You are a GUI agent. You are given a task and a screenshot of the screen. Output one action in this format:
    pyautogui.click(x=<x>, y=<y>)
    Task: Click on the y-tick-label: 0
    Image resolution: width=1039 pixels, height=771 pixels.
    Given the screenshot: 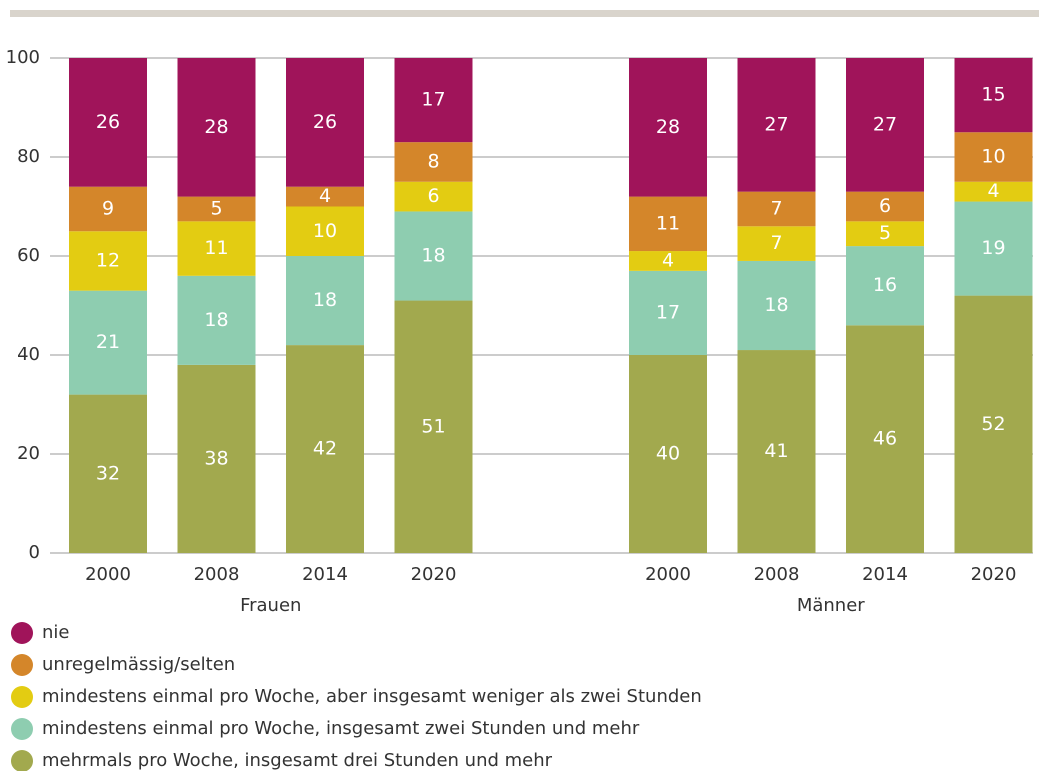 What is the action you would take?
    pyautogui.click(x=34, y=552)
    